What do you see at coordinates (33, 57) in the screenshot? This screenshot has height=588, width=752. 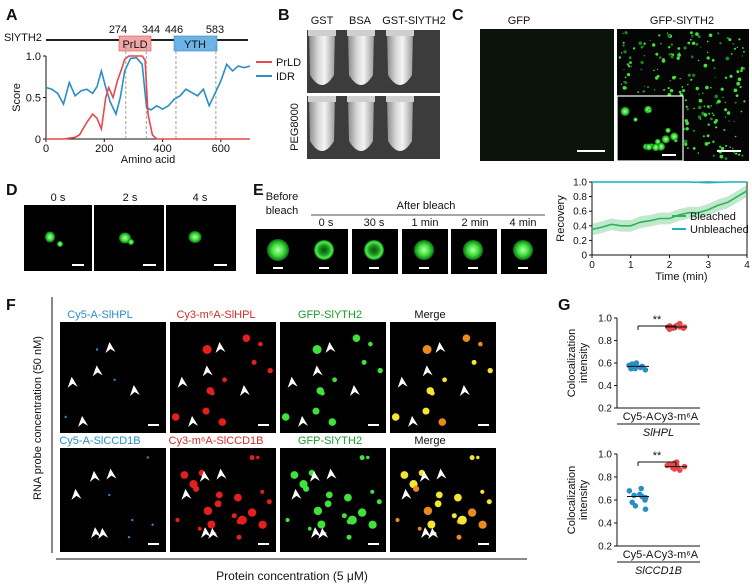 I see `y-tick-label: 1.0` at bounding box center [33, 57].